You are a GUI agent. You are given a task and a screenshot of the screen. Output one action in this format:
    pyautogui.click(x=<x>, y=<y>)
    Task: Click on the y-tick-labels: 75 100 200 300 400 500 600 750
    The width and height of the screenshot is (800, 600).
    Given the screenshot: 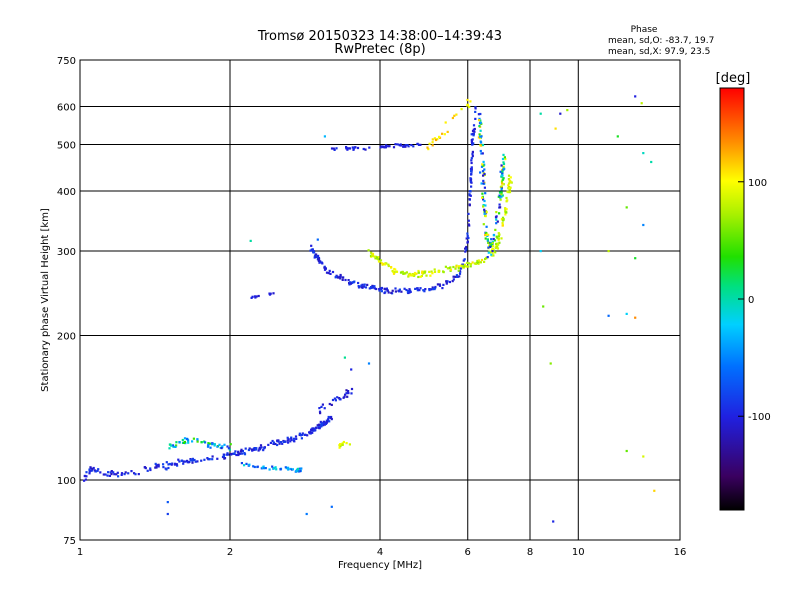 What is the action you would take?
    pyautogui.click(x=66, y=301)
    